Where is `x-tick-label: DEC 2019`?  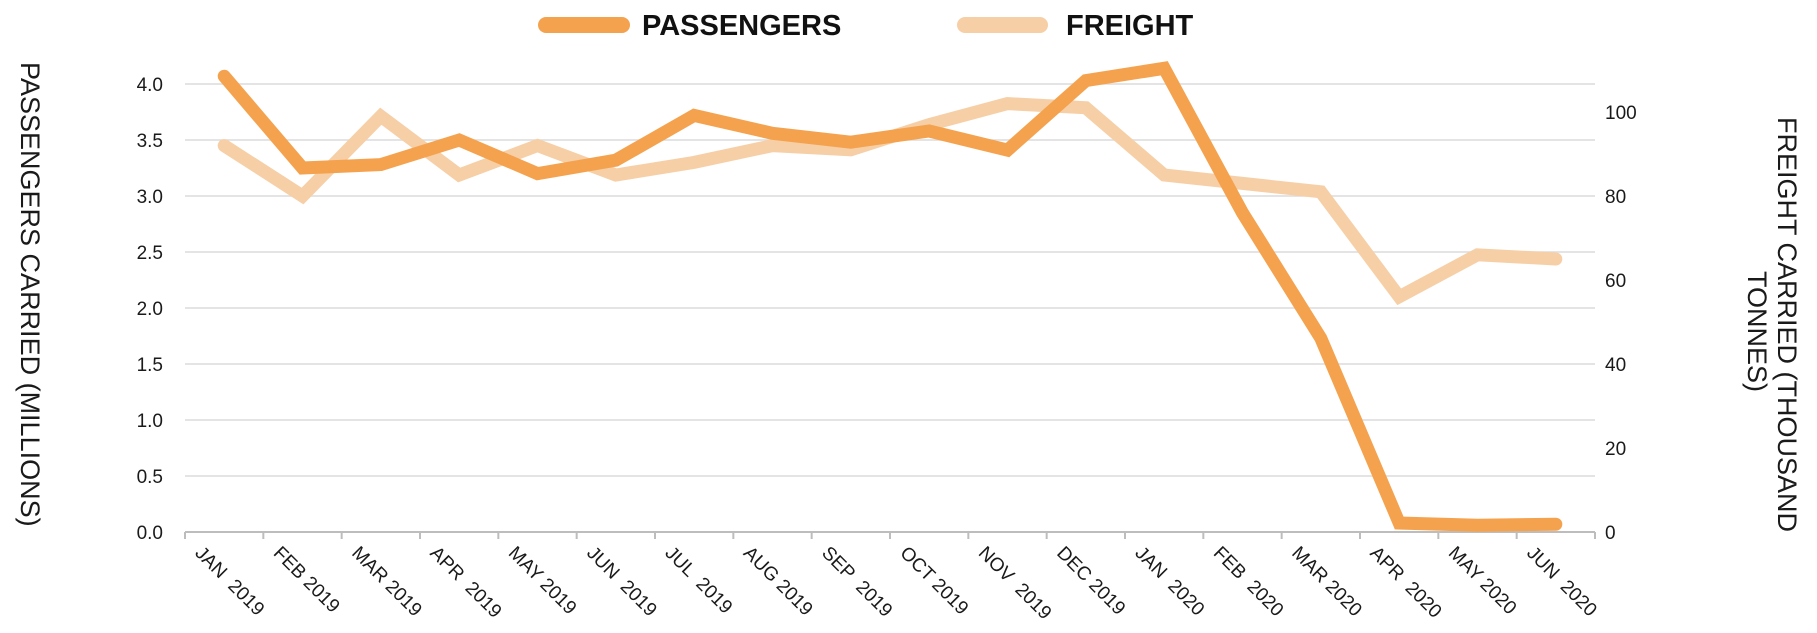 x-tick-label: DEC 2019 is located at coordinates (1090, 581).